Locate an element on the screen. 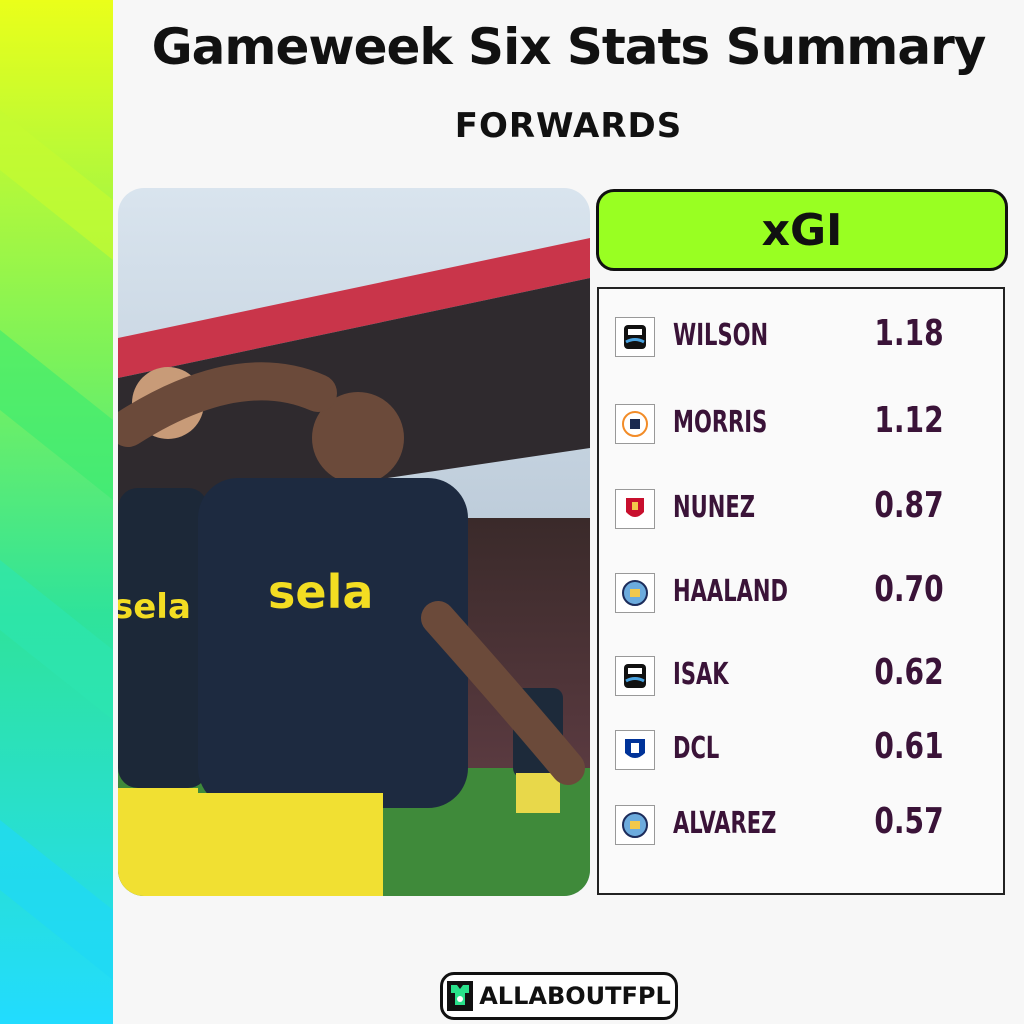 The width and height of the screenshot is (1024, 1024). player-name: HAALAND is located at coordinates (731, 591).